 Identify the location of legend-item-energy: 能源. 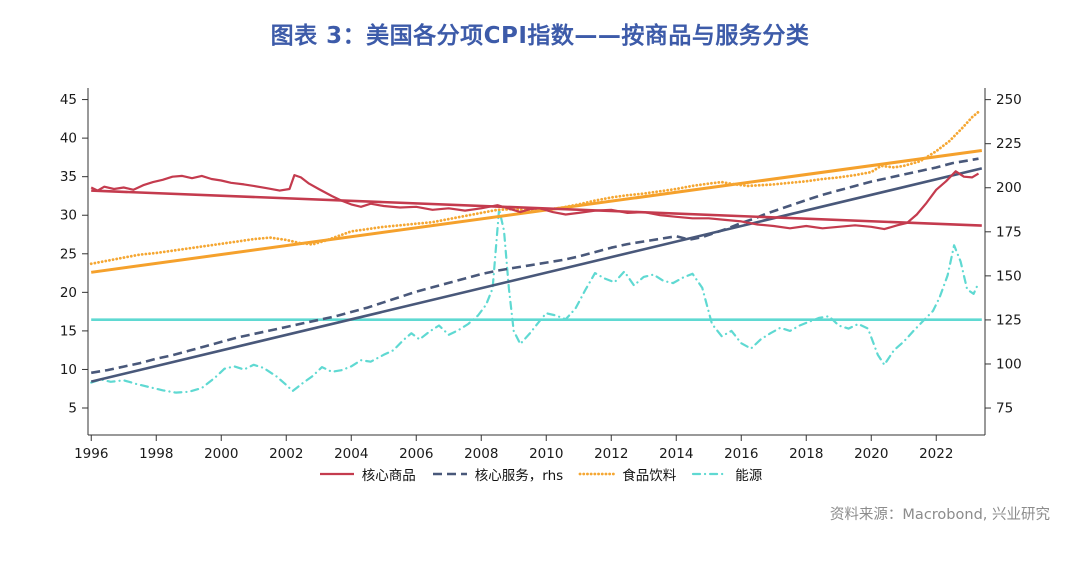
(726, 474).